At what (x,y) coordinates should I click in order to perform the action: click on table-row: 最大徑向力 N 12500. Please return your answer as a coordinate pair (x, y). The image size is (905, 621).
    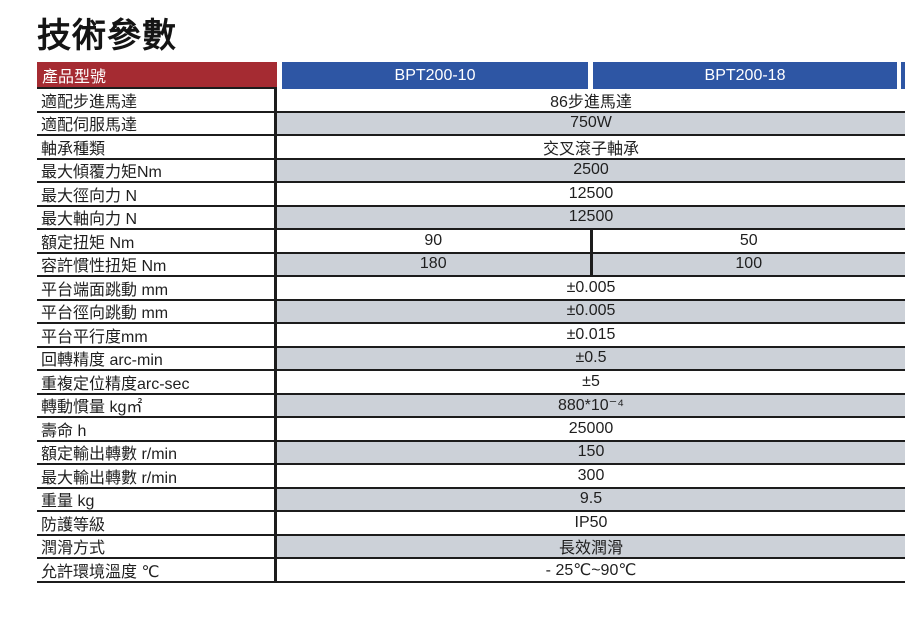
    Looking at the image, I should click on (471, 195).